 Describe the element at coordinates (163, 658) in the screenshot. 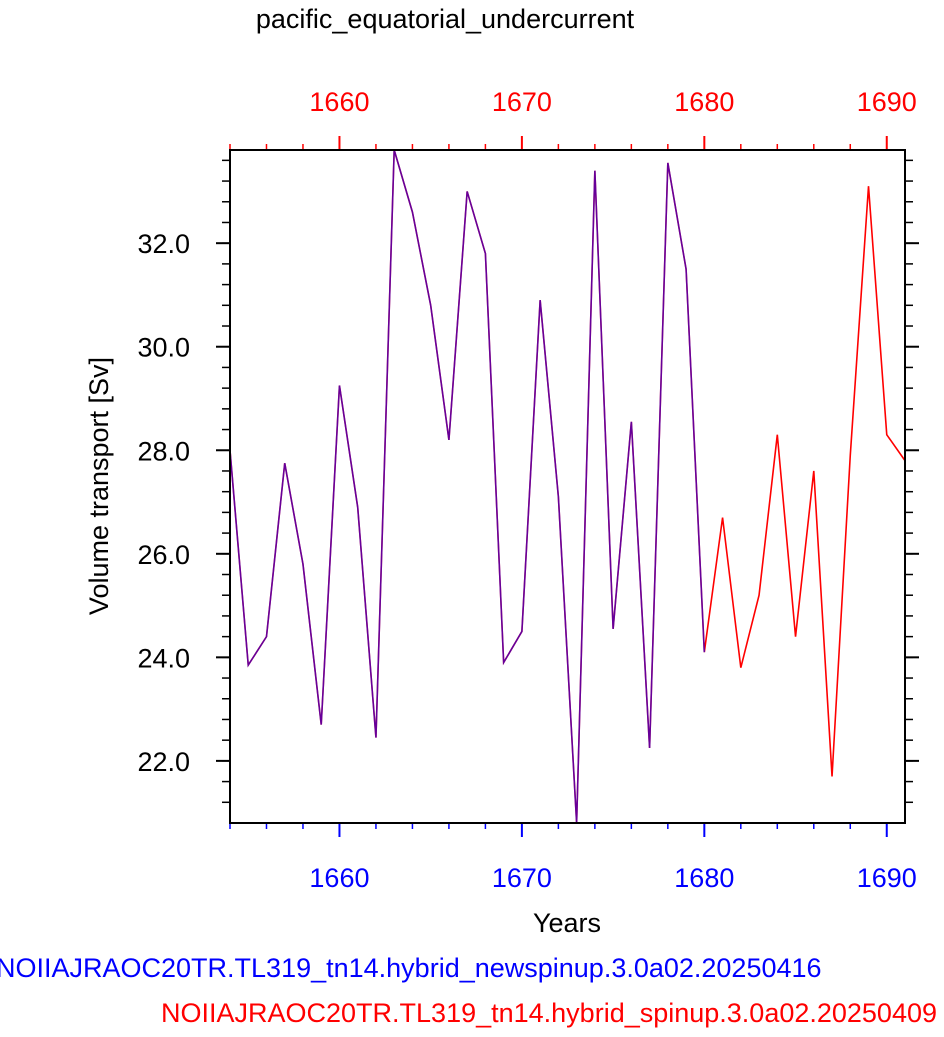

I see `y-tick-label: 24.0` at that location.